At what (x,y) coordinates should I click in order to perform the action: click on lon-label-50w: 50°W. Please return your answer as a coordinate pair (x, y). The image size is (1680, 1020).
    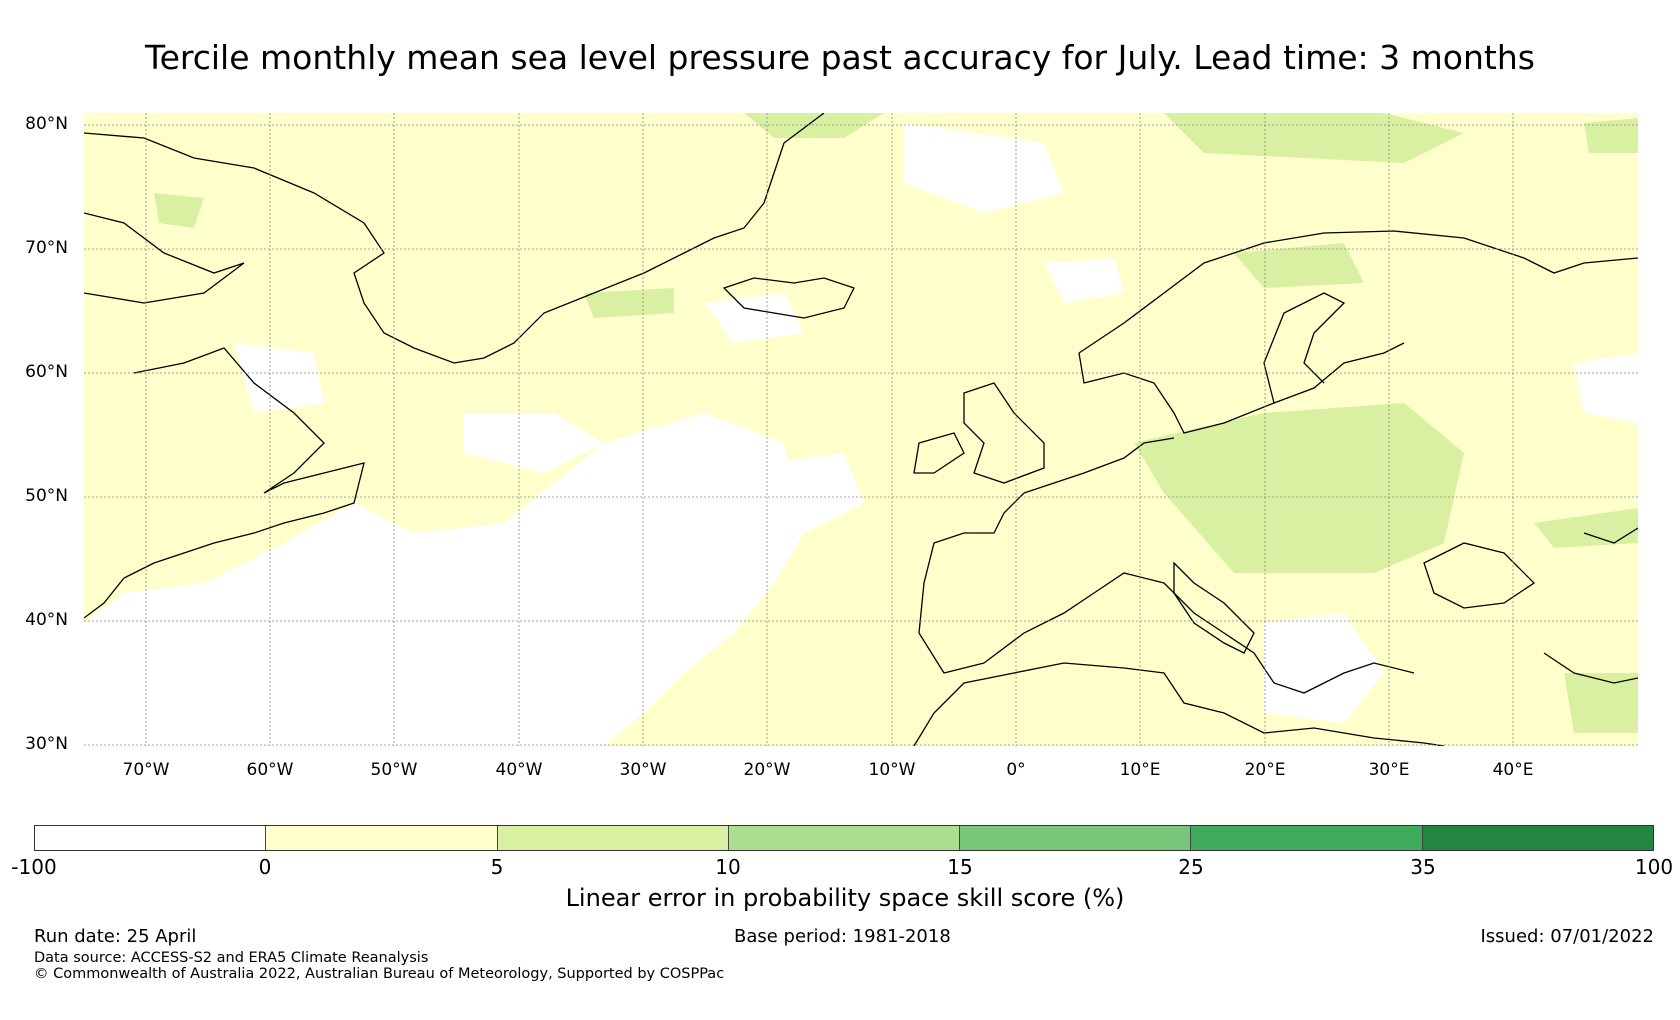
    Looking at the image, I should click on (394, 770).